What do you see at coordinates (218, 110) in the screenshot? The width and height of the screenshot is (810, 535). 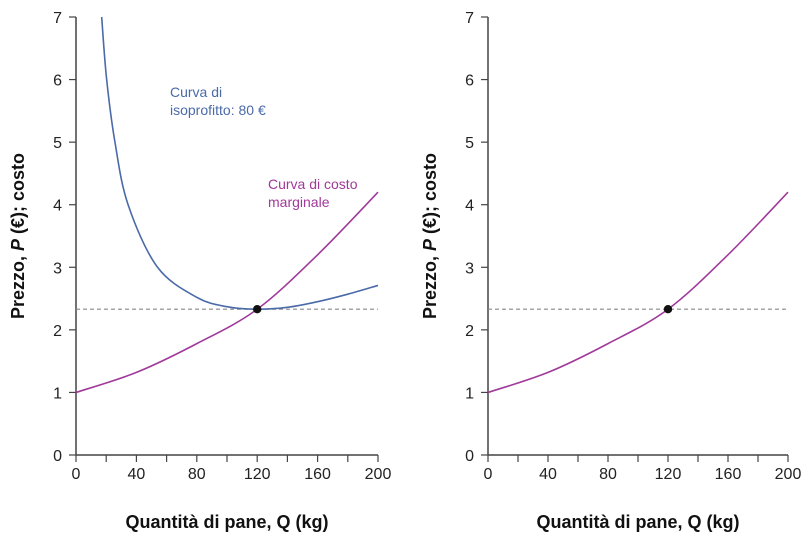 I see `series-label: isoprofitto: 80 €` at bounding box center [218, 110].